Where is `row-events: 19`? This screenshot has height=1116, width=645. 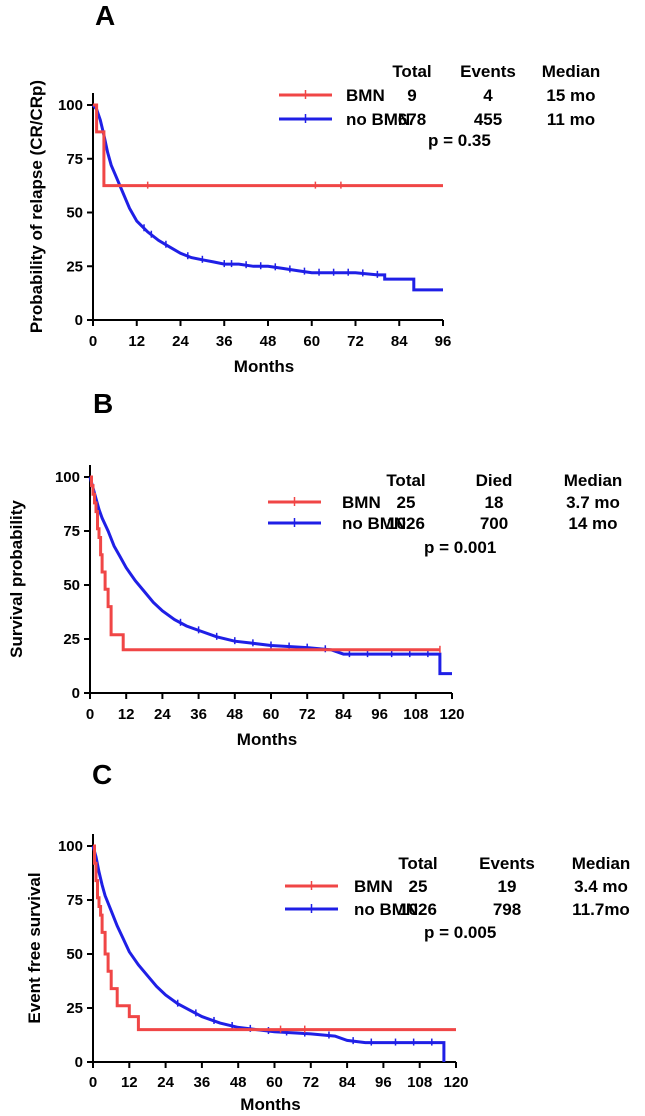
row-events: 19 is located at coordinates (507, 886).